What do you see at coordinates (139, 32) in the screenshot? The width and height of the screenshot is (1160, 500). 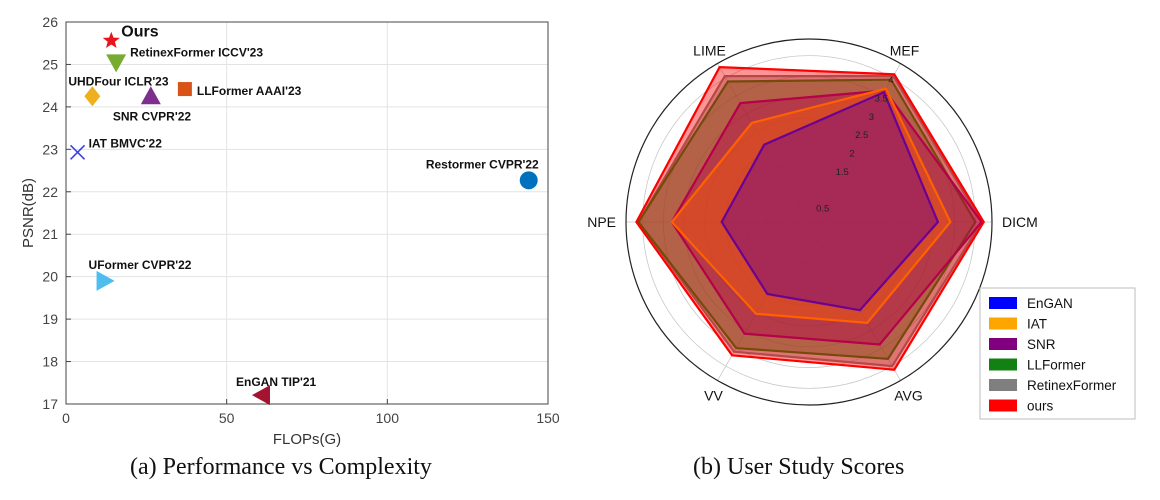 I see `ours-label: Ours` at bounding box center [139, 32].